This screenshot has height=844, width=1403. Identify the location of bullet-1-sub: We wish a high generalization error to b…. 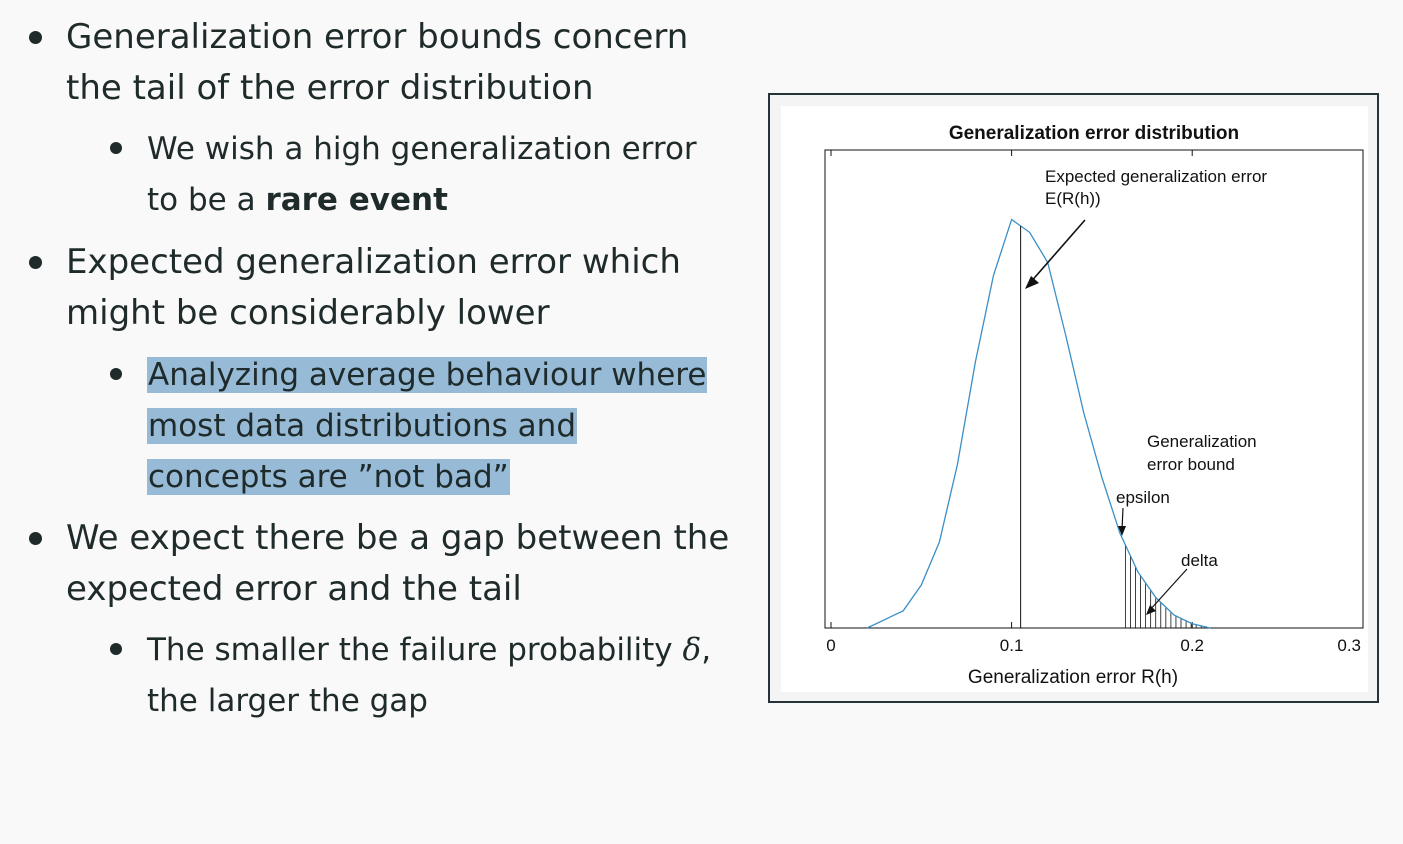
(423, 175).